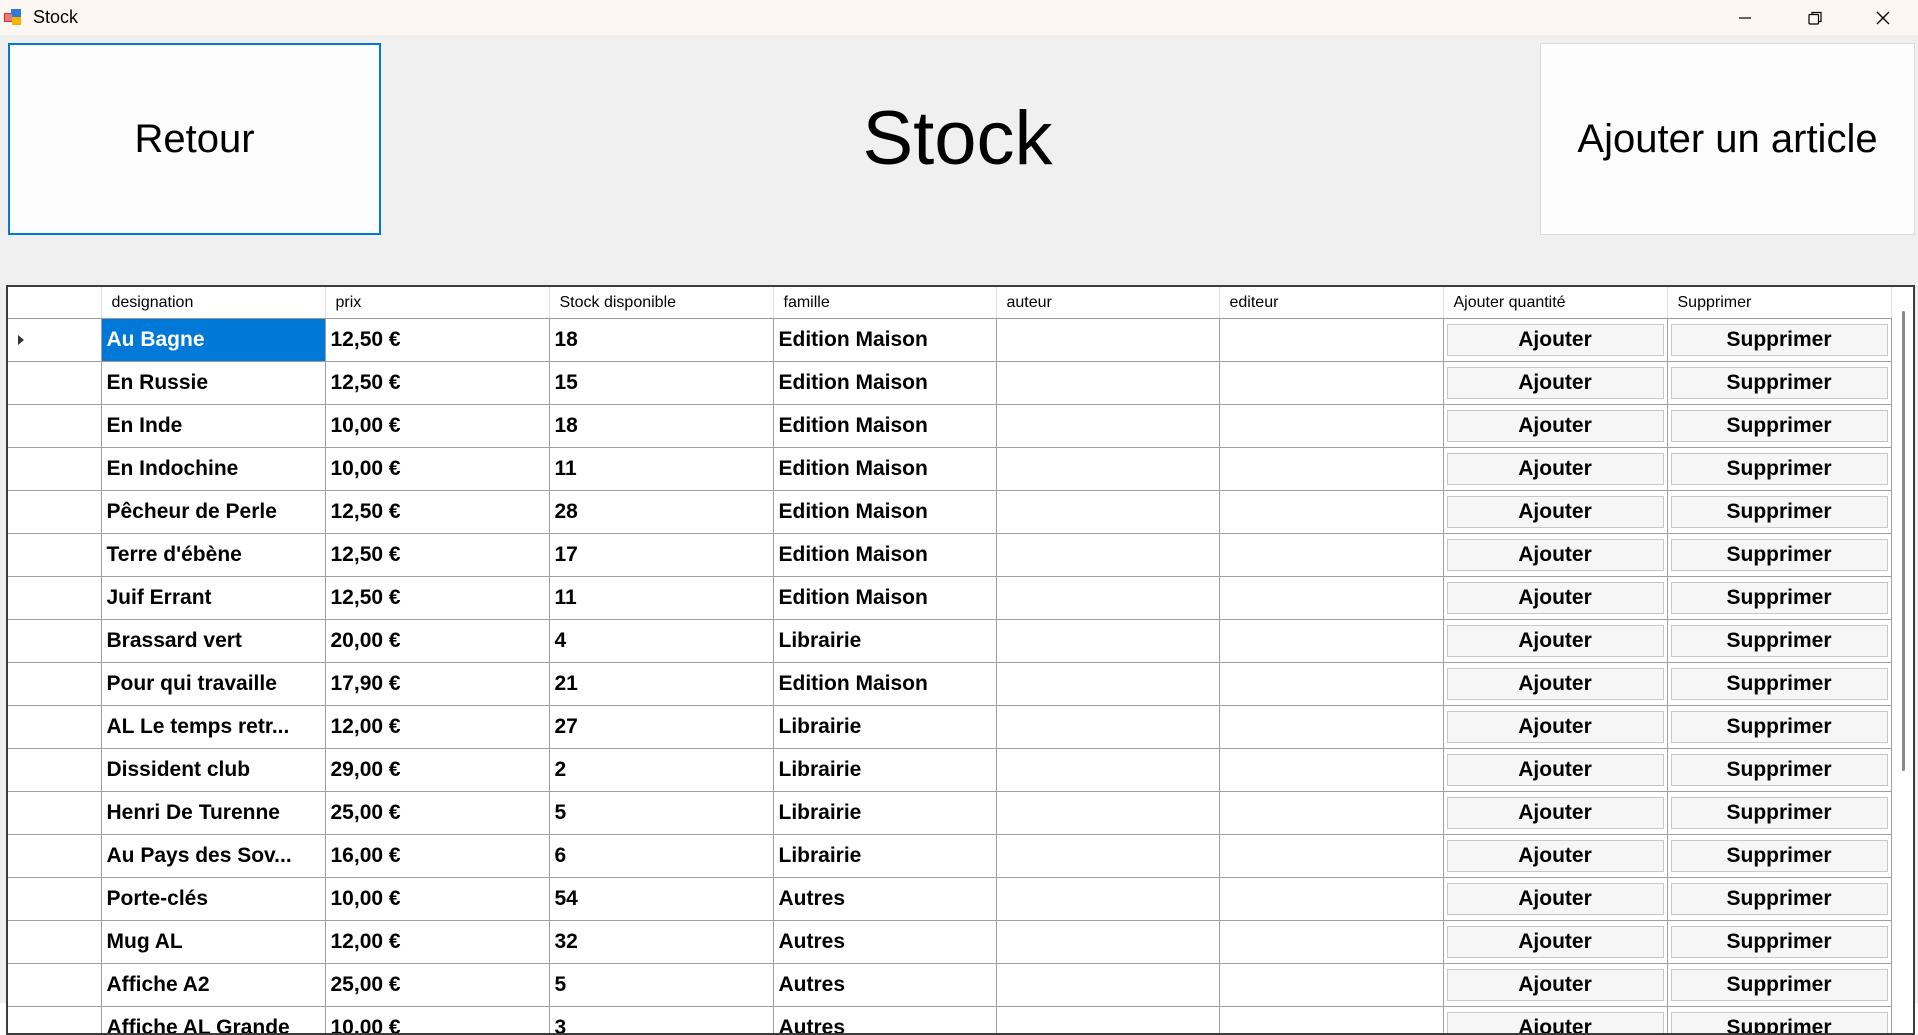 This screenshot has width=1918, height=1035. What do you see at coordinates (661, 899) in the screenshot?
I see `cell-stock: 54` at bounding box center [661, 899].